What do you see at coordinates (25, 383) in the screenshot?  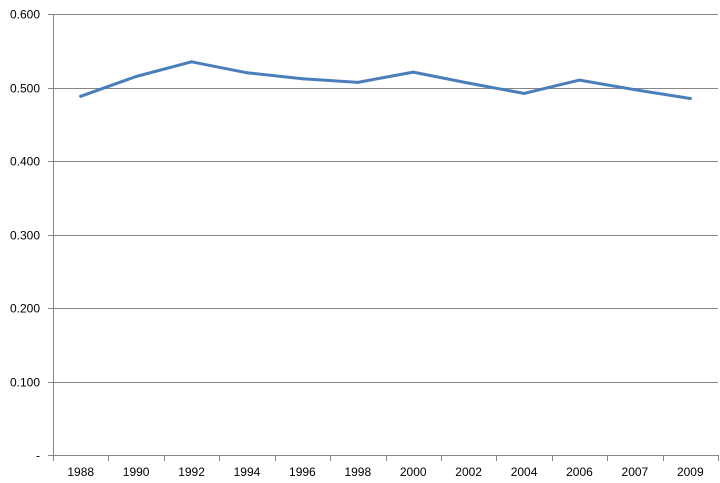 I see `y-tick-label: 0.100` at bounding box center [25, 383].